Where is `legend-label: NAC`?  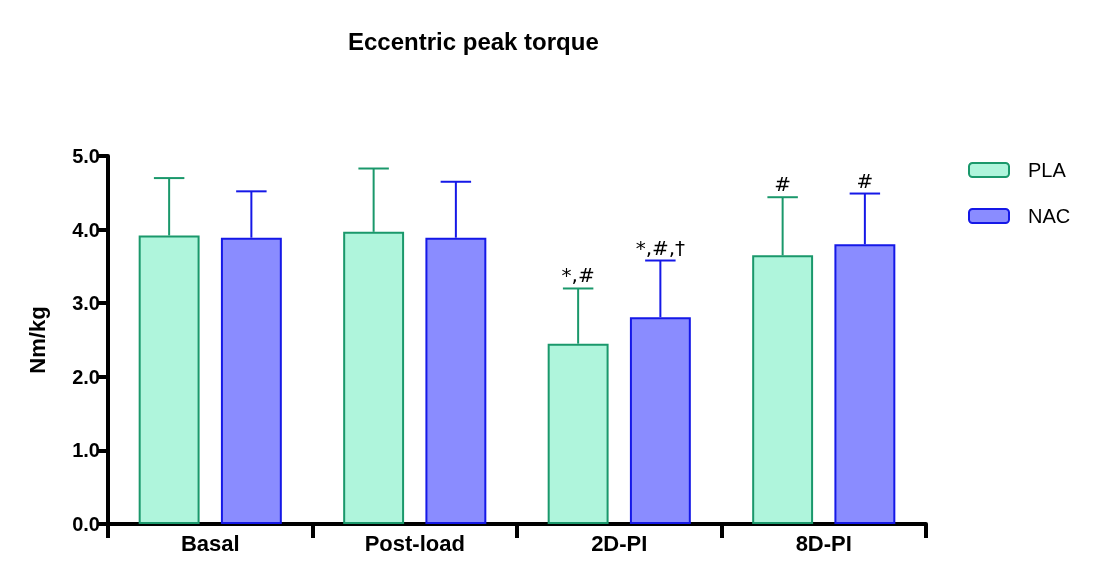
legend-label: NAC is located at coordinates (1049, 216).